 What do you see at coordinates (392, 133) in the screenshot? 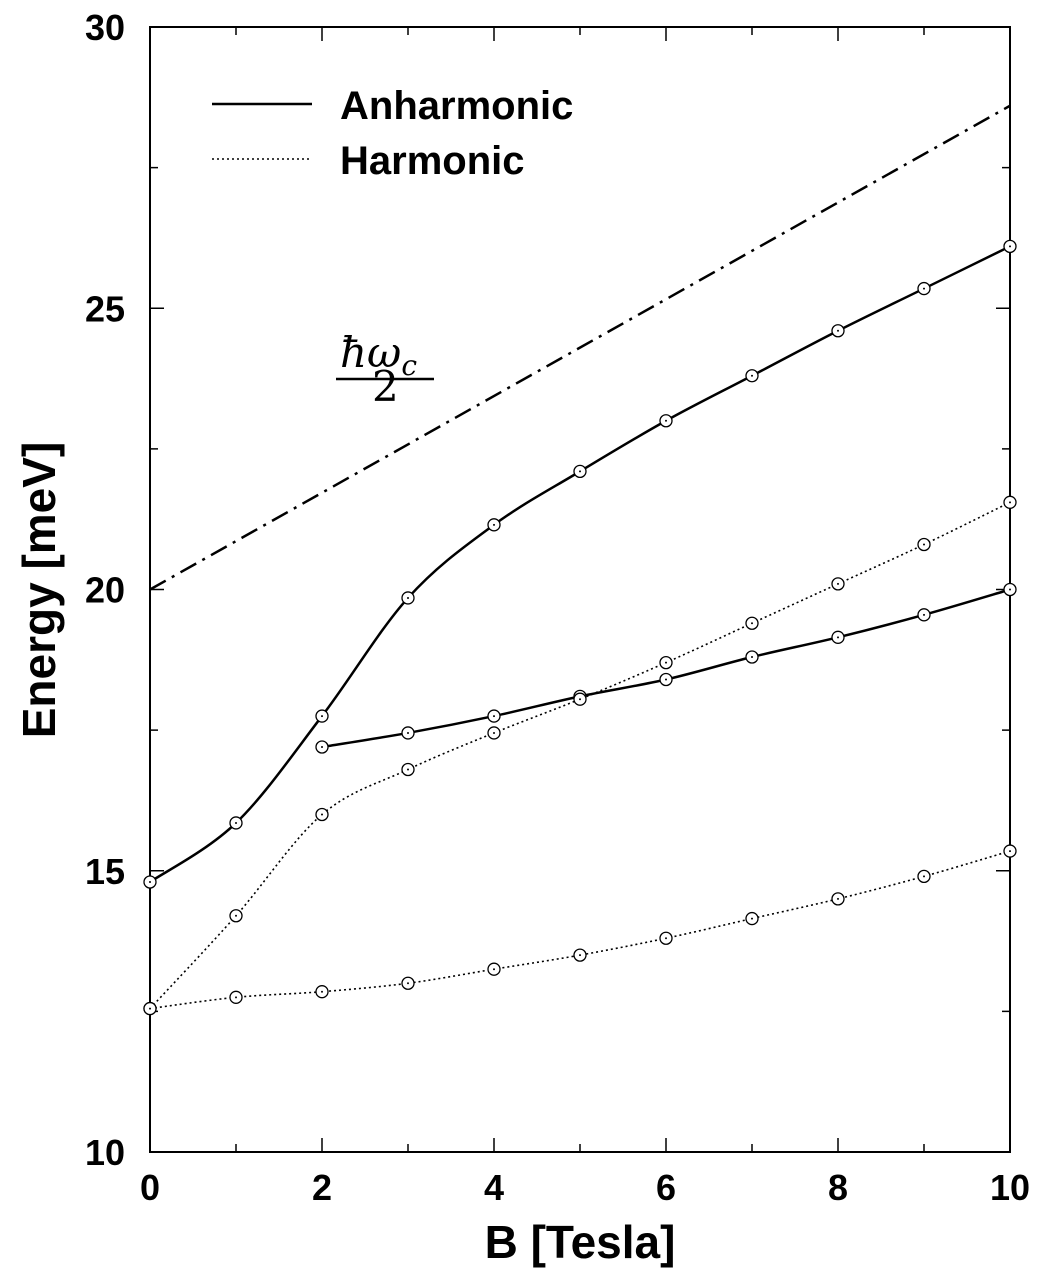
I see `legend: Anharmonic Harmonic` at bounding box center [392, 133].